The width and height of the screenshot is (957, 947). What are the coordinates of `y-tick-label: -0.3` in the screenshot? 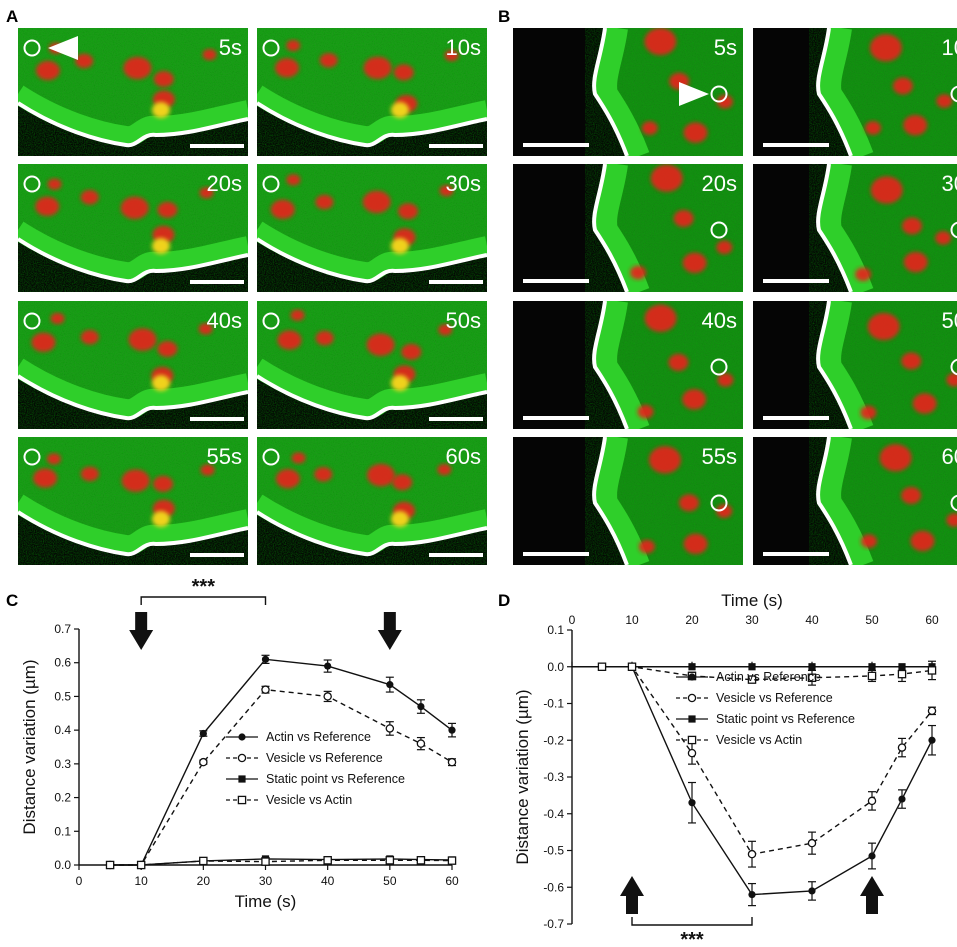 It's located at (553, 777).